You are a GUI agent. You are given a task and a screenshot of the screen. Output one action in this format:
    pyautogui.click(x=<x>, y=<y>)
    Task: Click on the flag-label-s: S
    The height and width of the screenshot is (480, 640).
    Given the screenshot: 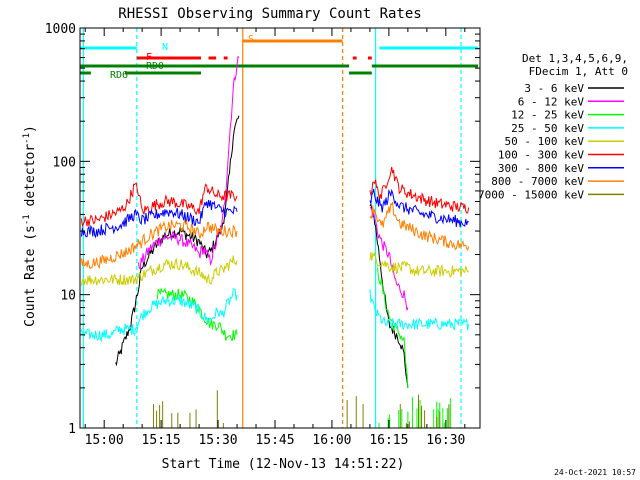 What is the action you would take?
    pyautogui.click(x=251, y=39)
    